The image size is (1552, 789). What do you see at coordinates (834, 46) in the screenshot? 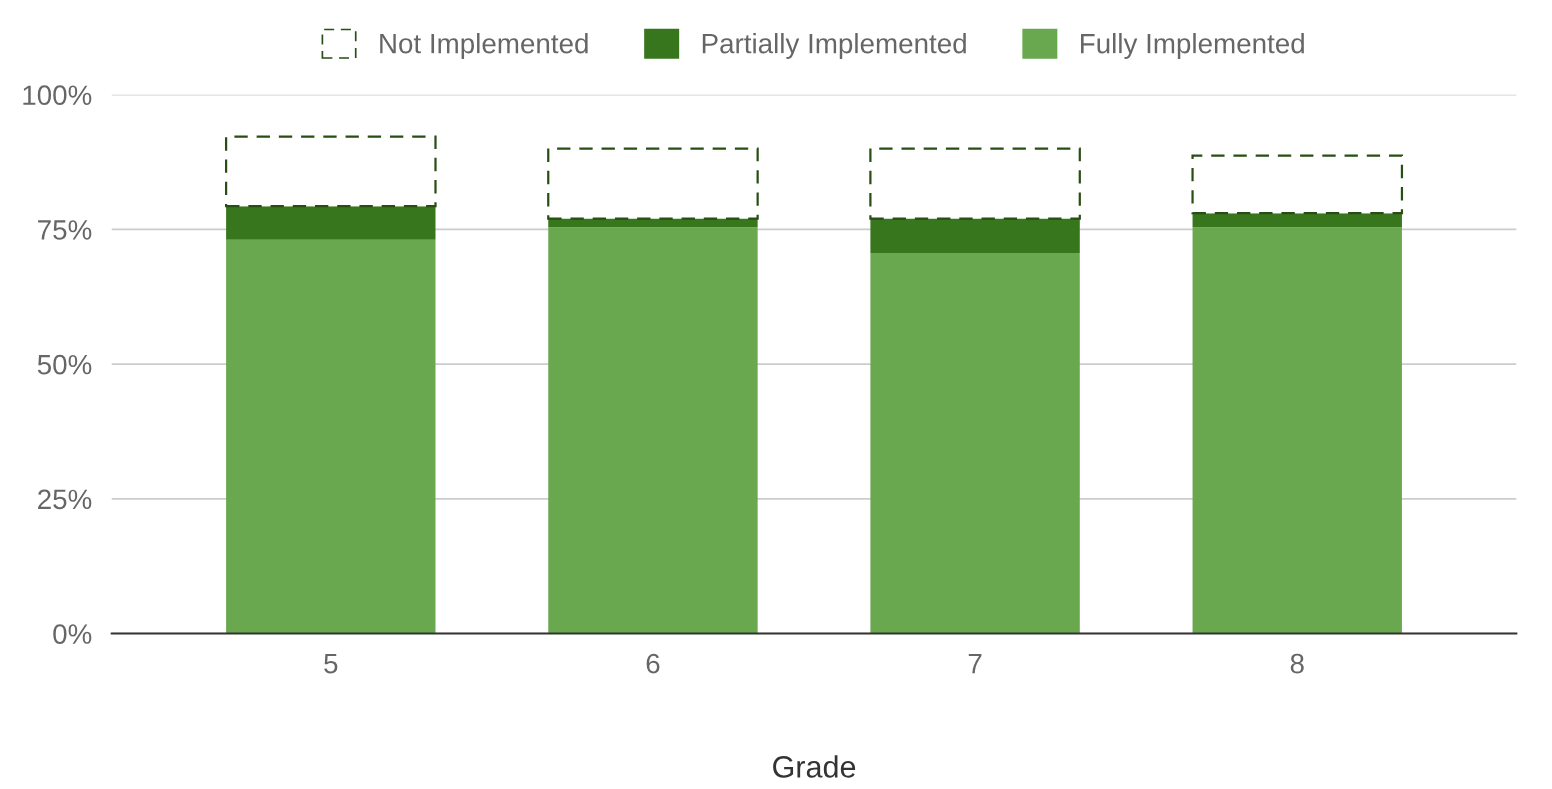
I see `legend-label: Partially Implemented` at bounding box center [834, 46].